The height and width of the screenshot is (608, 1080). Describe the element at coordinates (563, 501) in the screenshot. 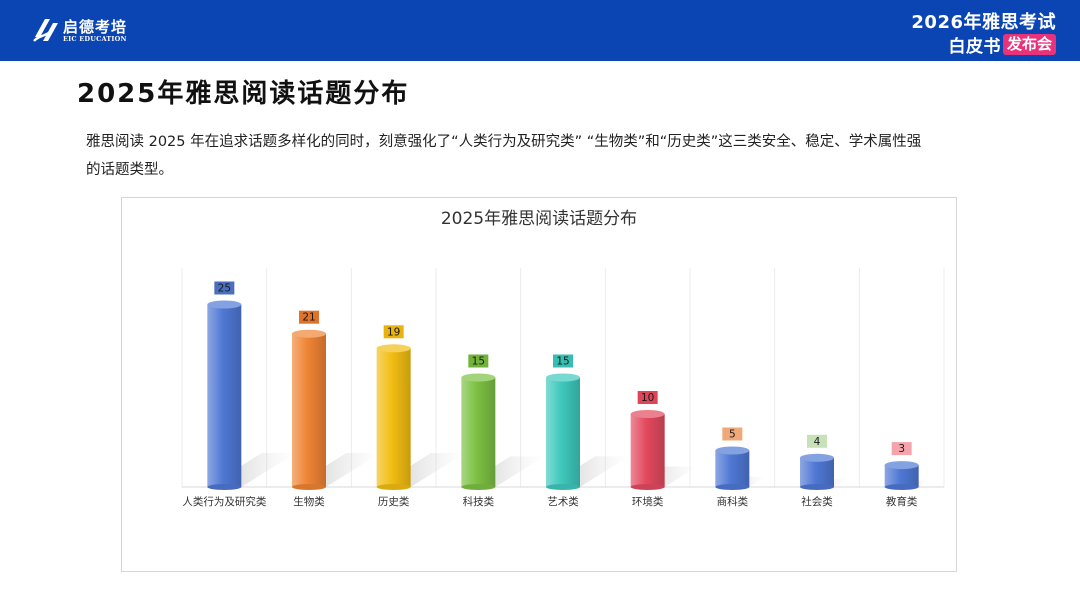

I see `x-tick-label: 艺术类` at that location.